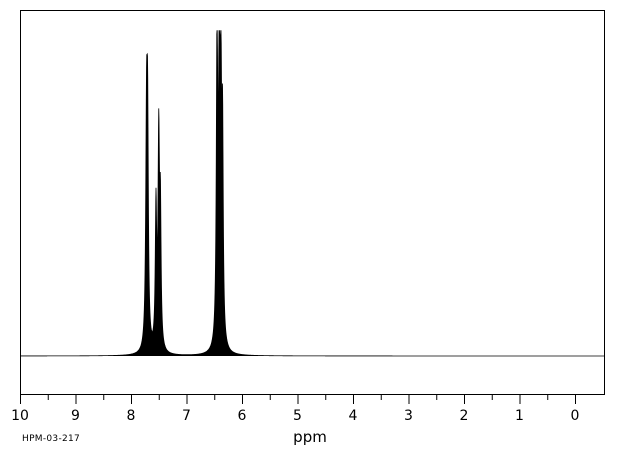 The image size is (620, 455). What do you see at coordinates (310, 437) in the screenshot?
I see `x-axis-title: ppm` at bounding box center [310, 437].